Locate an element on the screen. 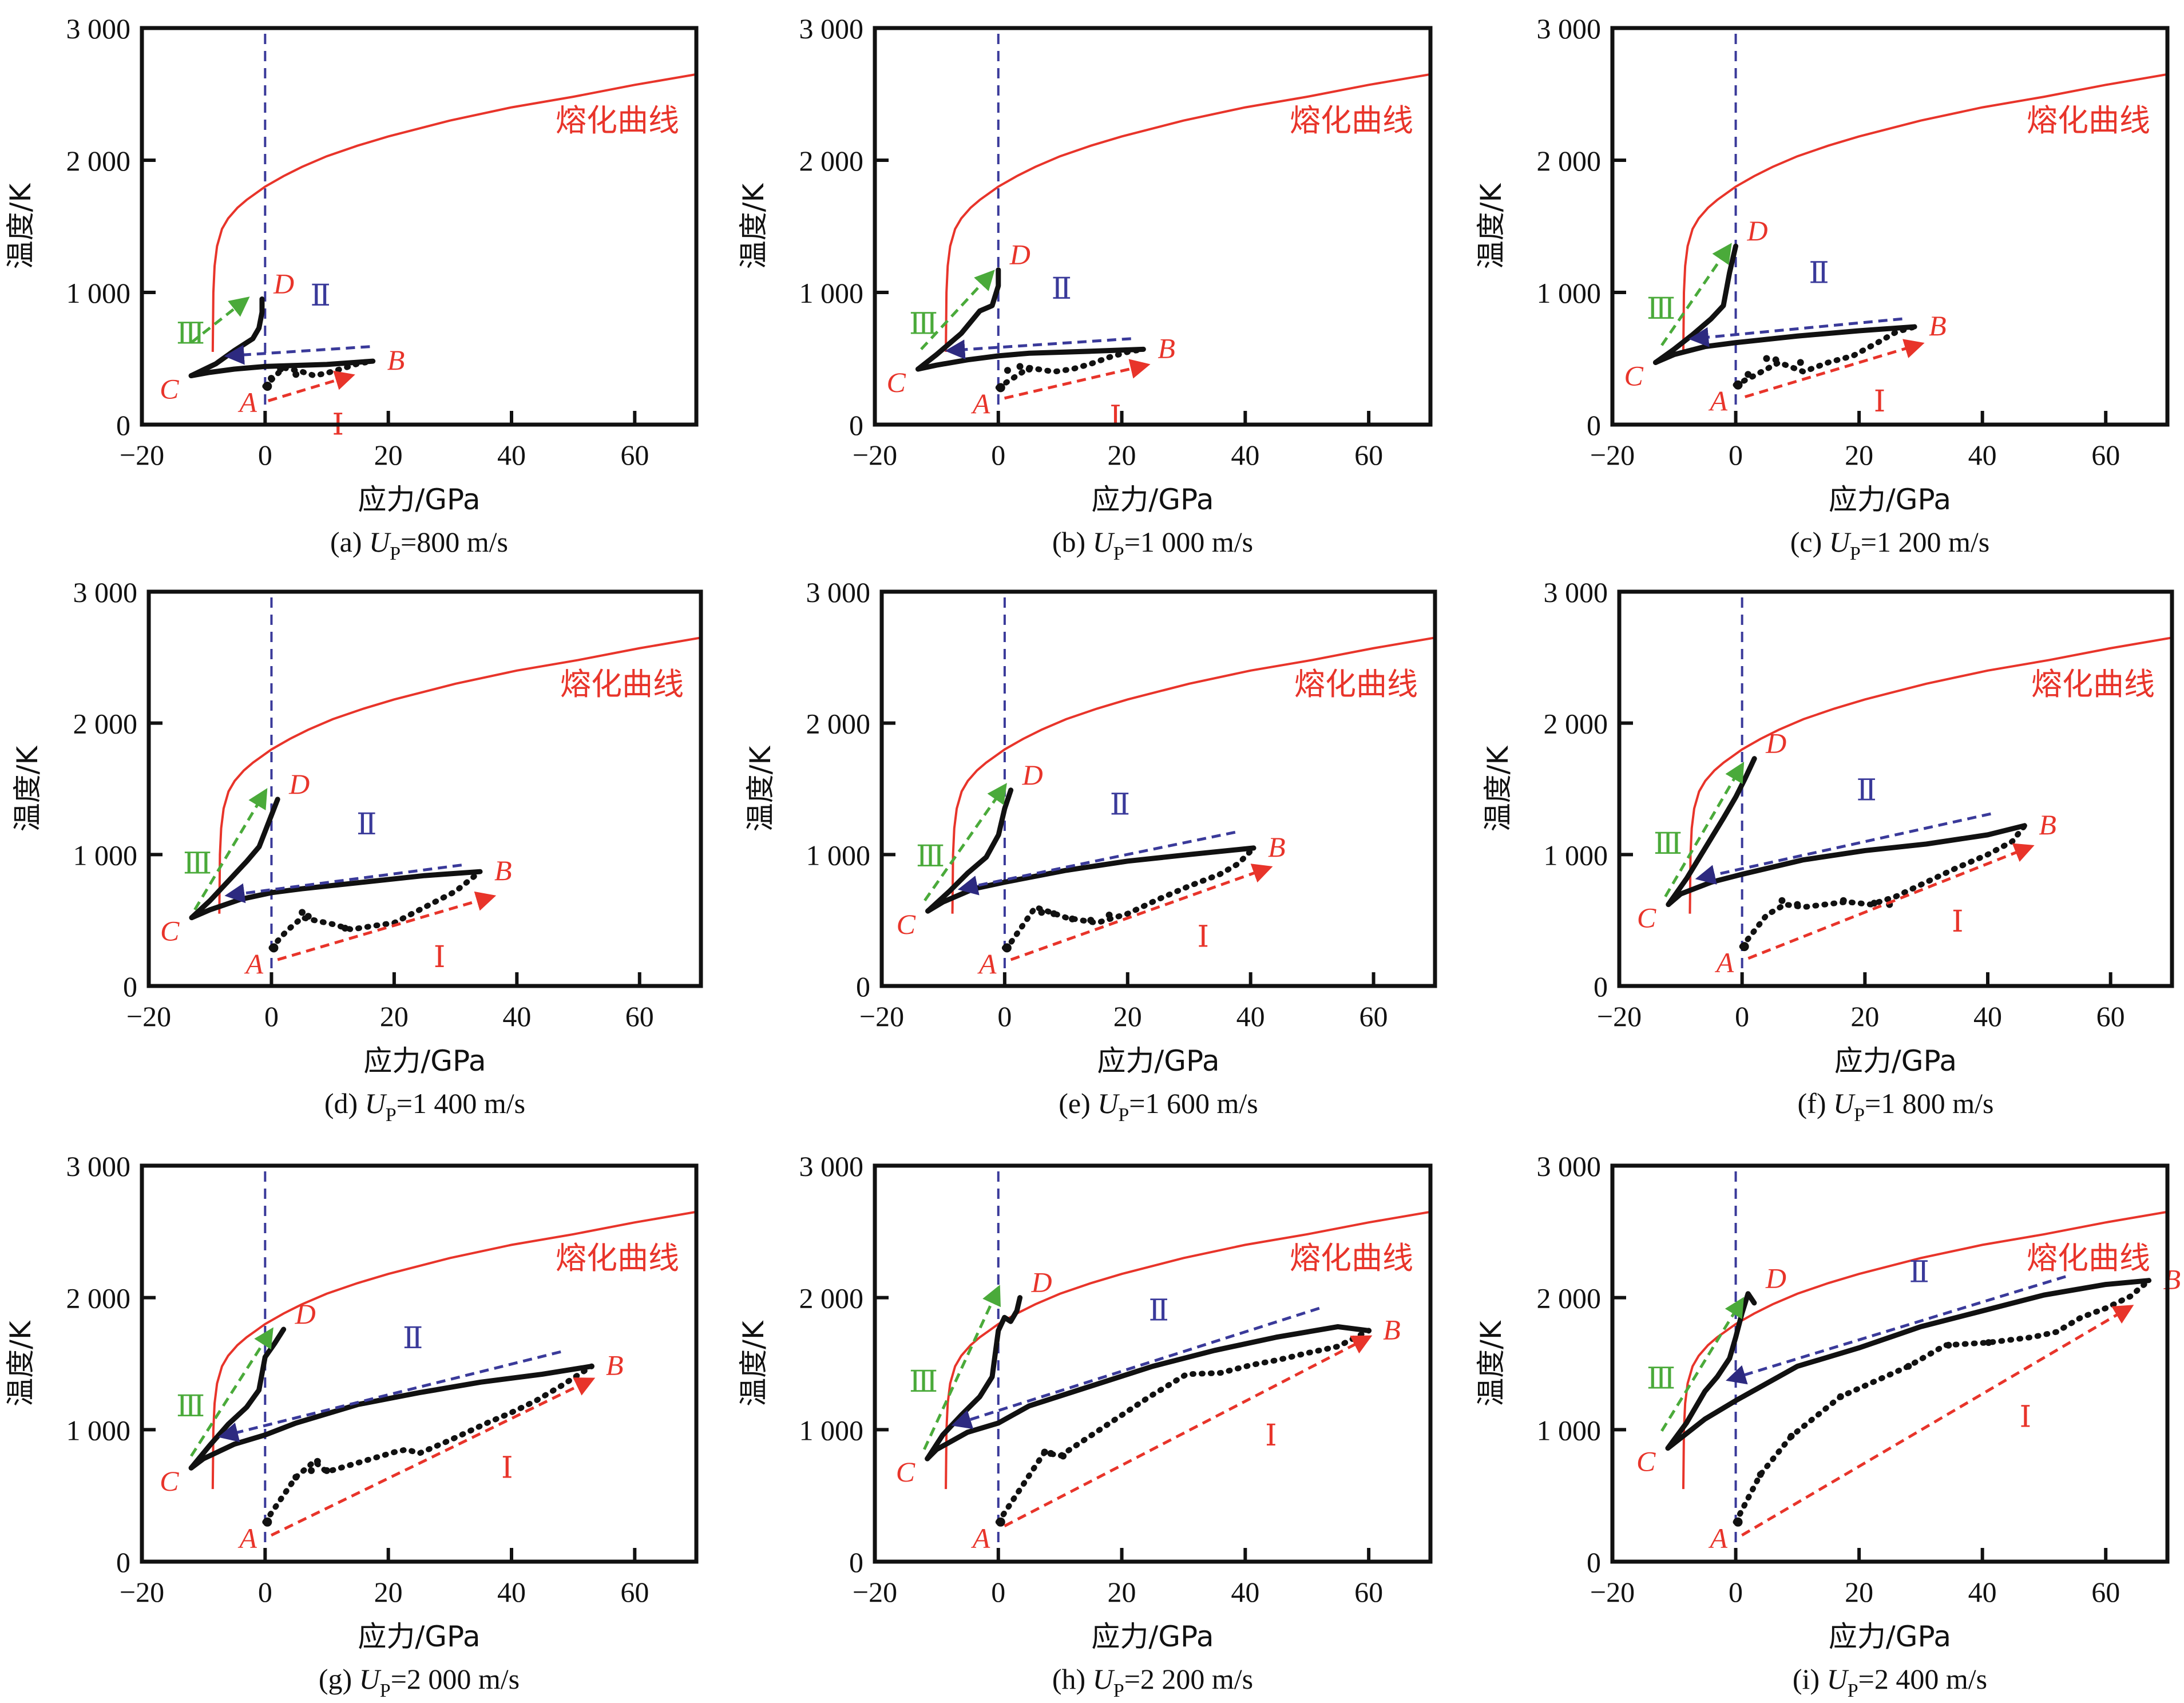 This screenshot has height=1703, width=2184. caption-prefix: (f) is located at coordinates (1815, 1103).